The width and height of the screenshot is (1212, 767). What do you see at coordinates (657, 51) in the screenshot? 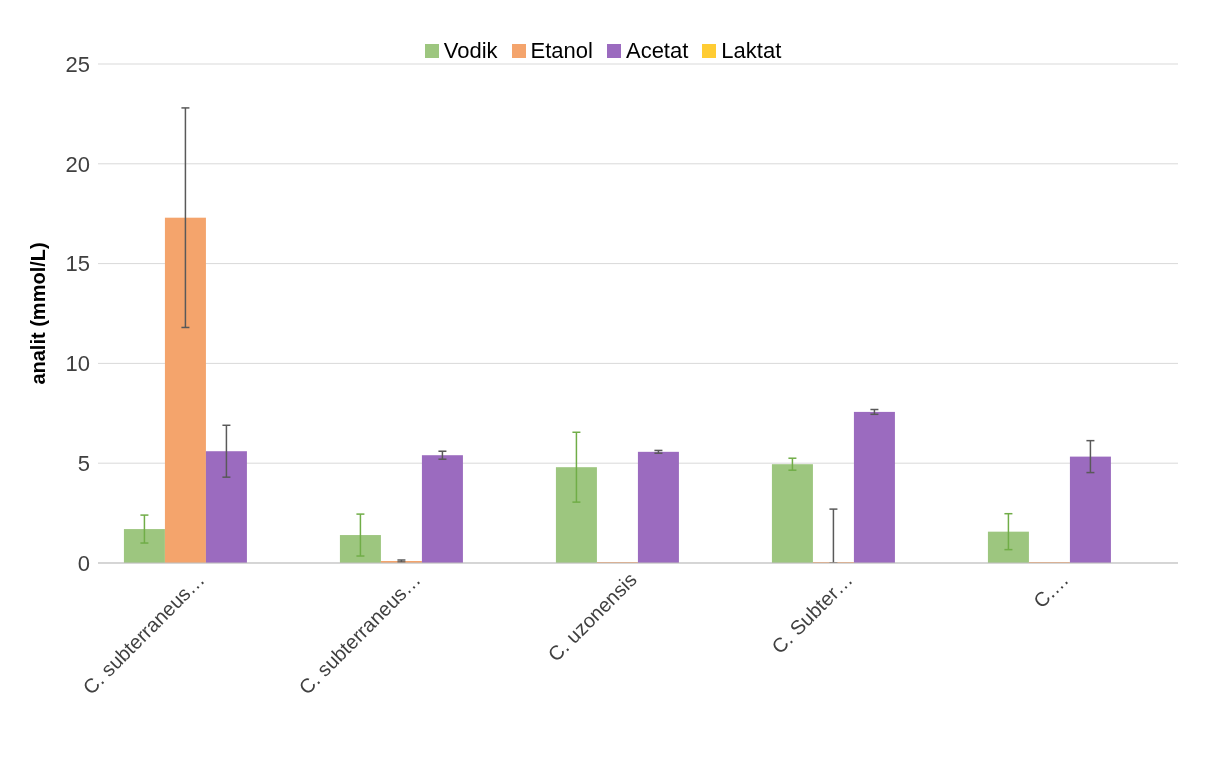
I see `legend-label: Acetat` at bounding box center [657, 51].